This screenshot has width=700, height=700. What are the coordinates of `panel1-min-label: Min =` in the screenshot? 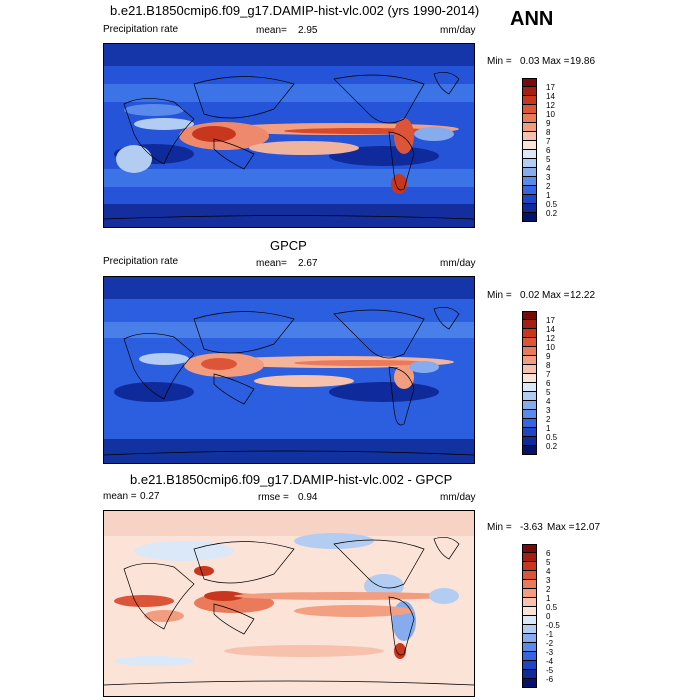 It's located at (499, 61).